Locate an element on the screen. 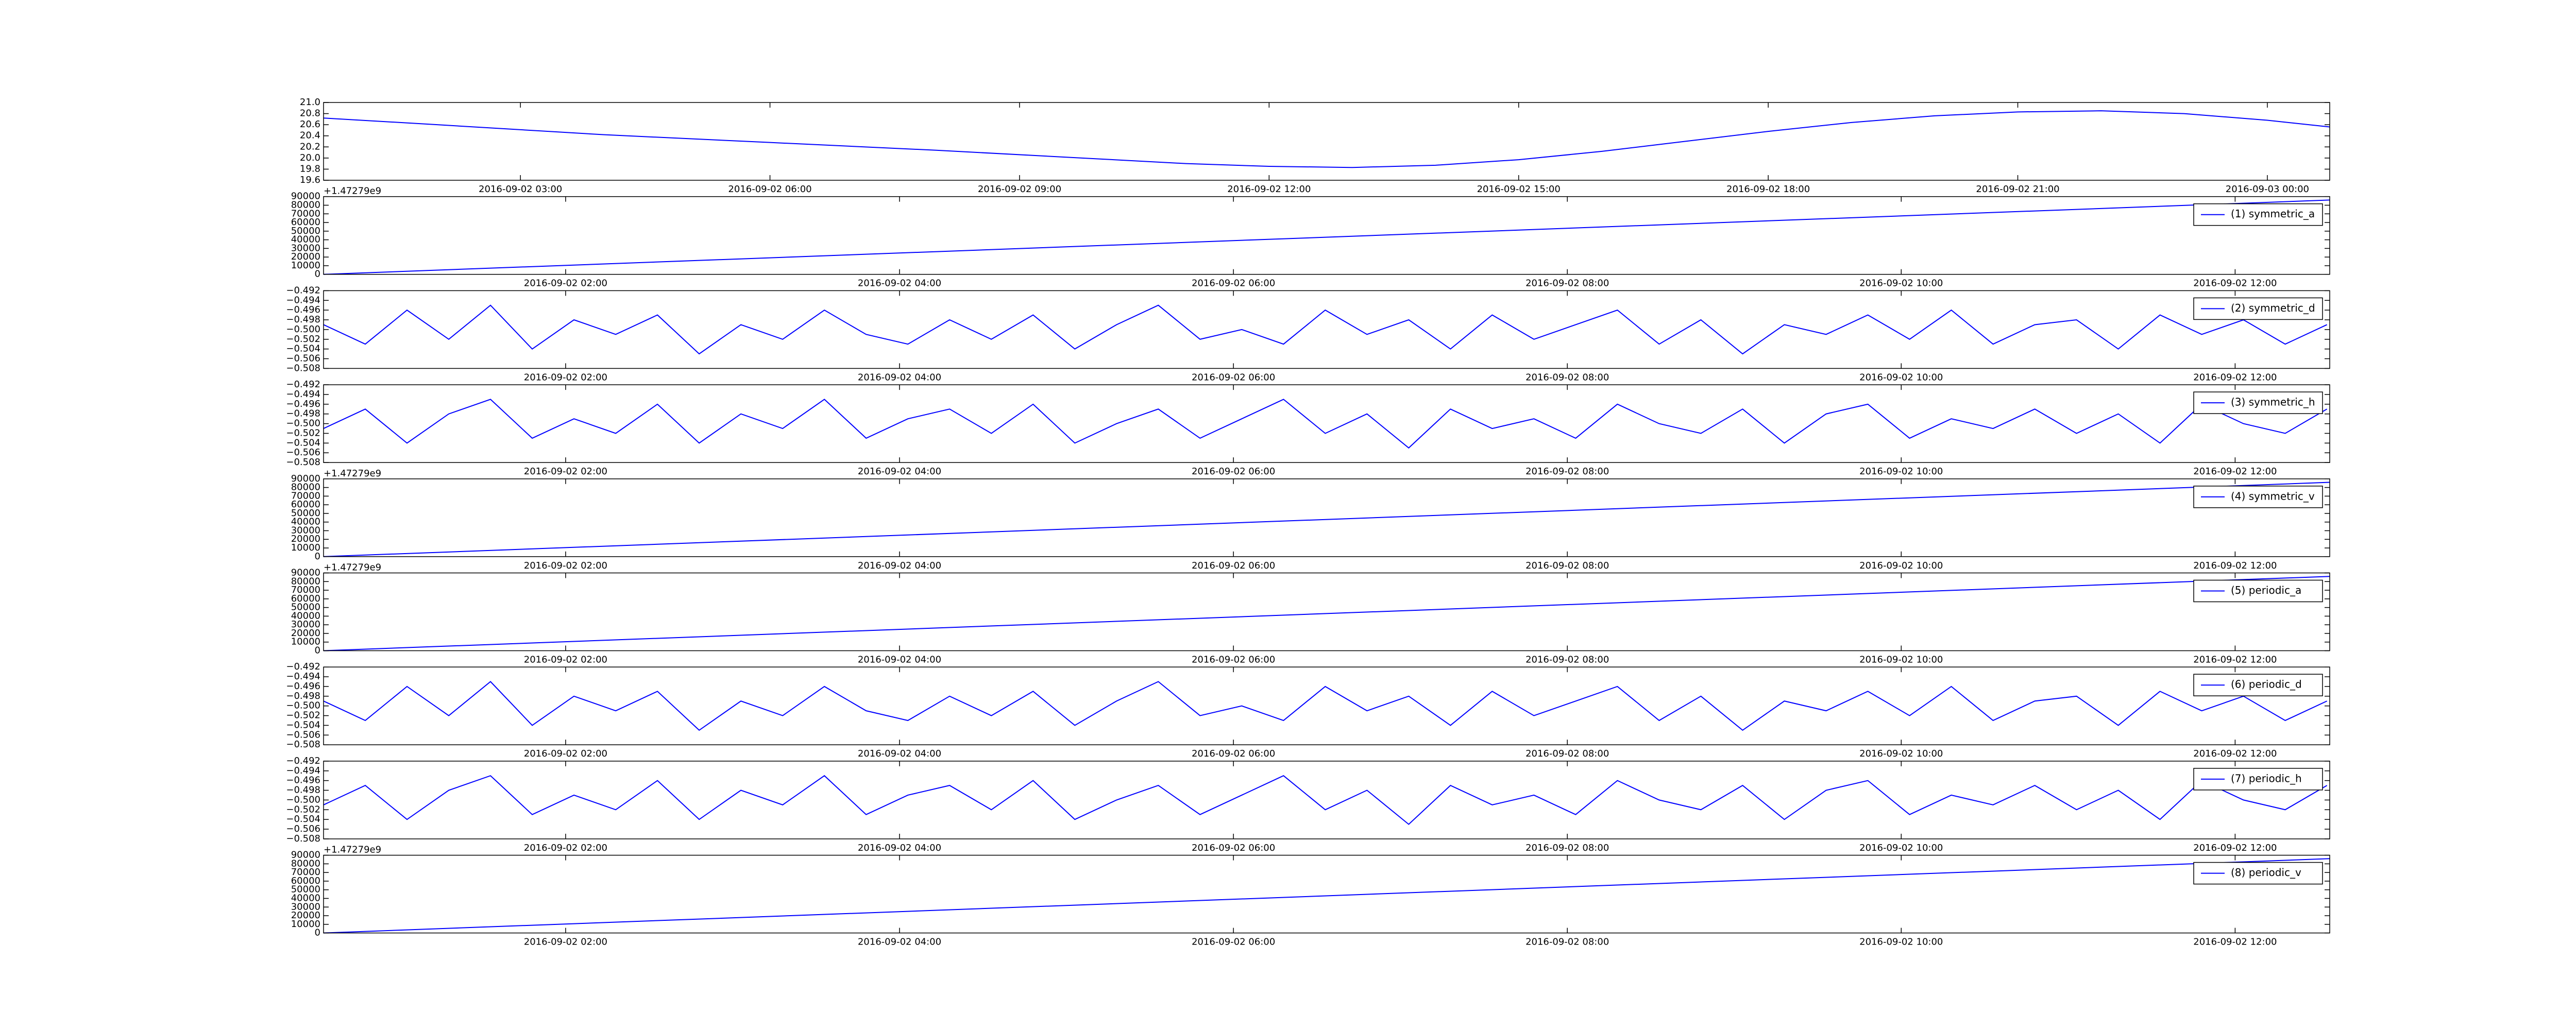 The height and width of the screenshot is (1030, 2576). legend: (1) symmetric_a is located at coordinates (2258, 215).